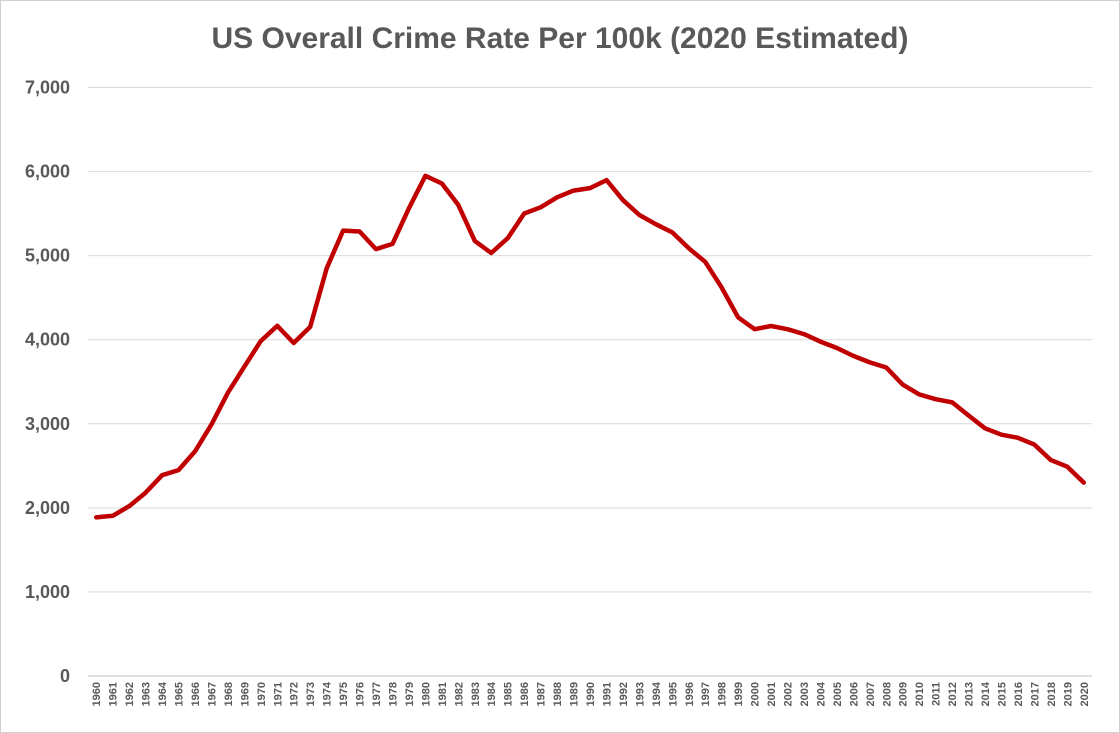 This screenshot has height=733, width=1120. Describe the element at coordinates (640, 694) in the screenshot. I see `x-tick-label: 1993` at that location.